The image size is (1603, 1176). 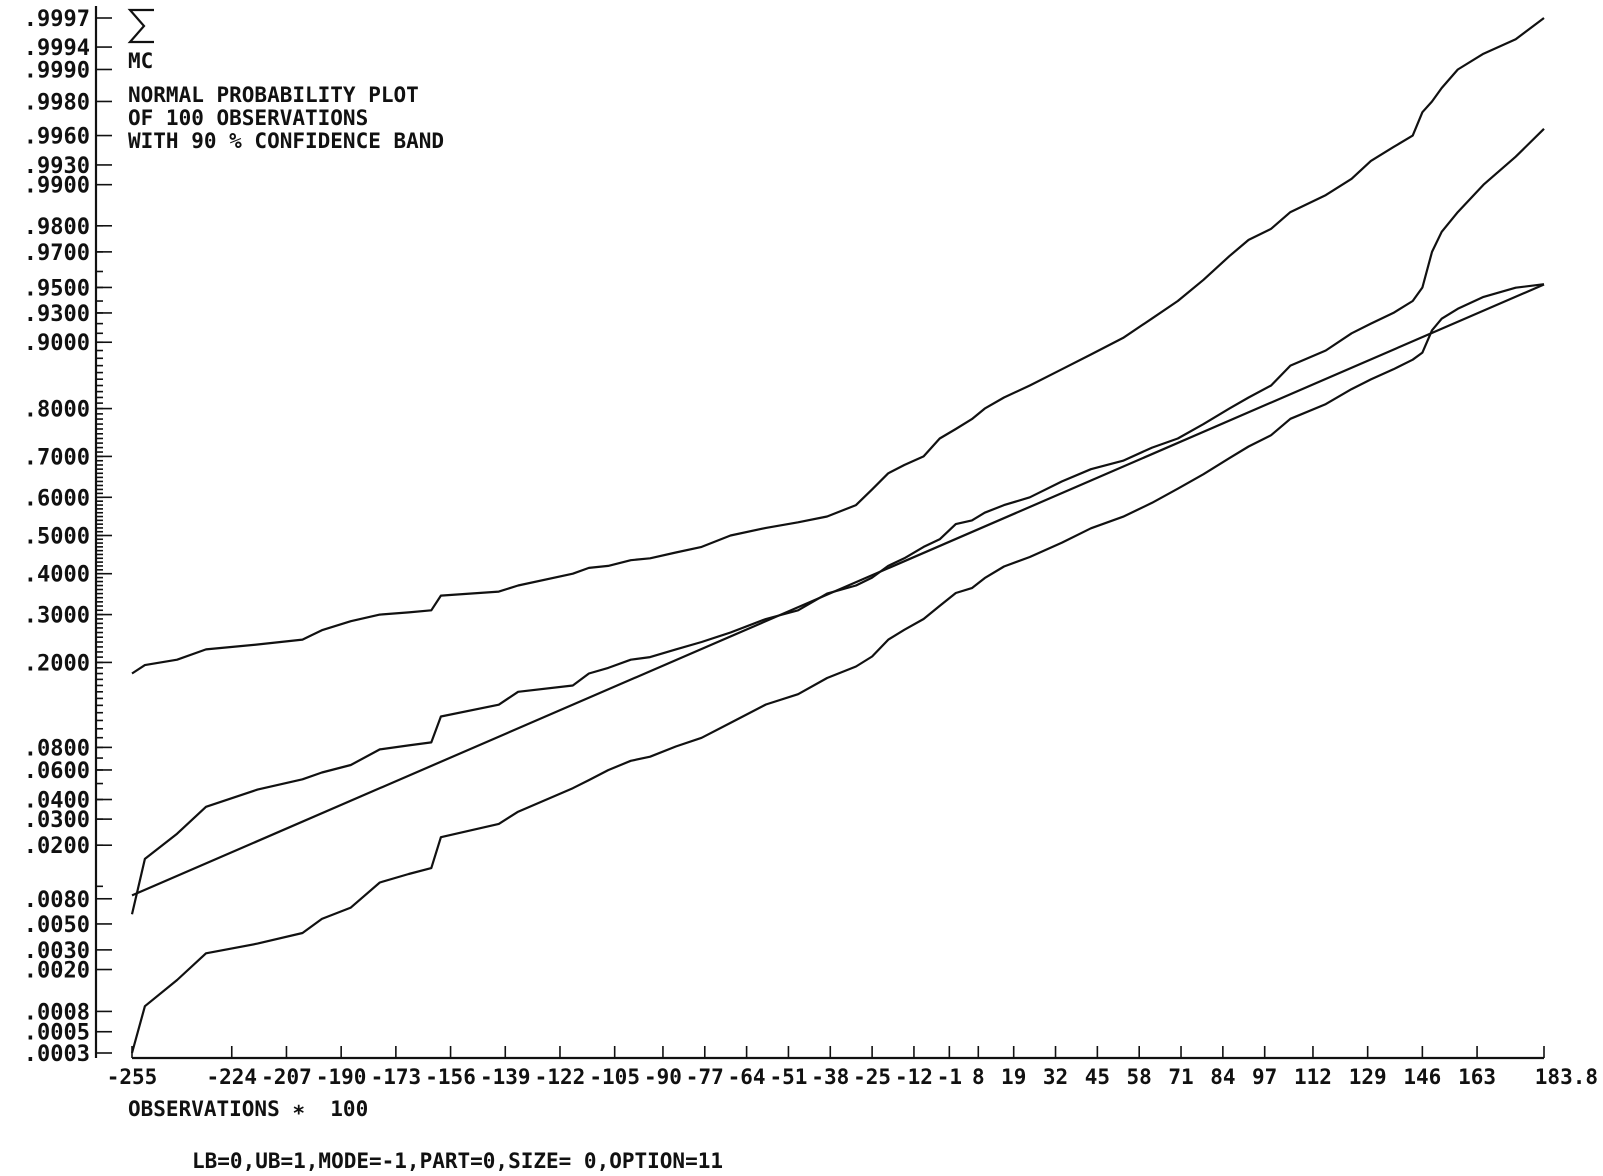 What do you see at coordinates (57, 663) in the screenshot?
I see `y-tick-label: .2000` at bounding box center [57, 663].